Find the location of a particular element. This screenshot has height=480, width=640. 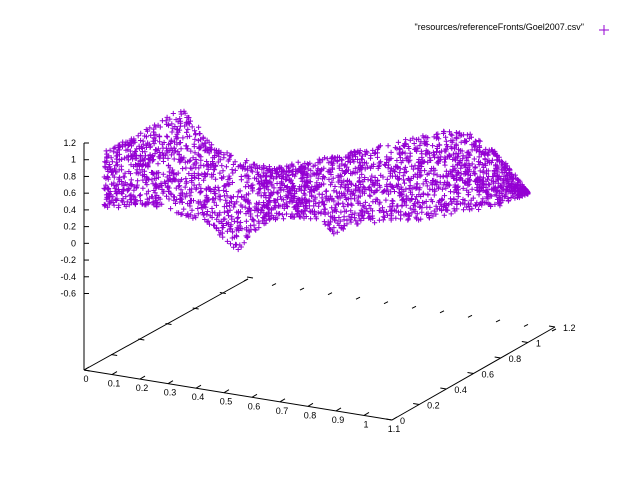

z-tick-label: 0.8 is located at coordinates (69, 176).